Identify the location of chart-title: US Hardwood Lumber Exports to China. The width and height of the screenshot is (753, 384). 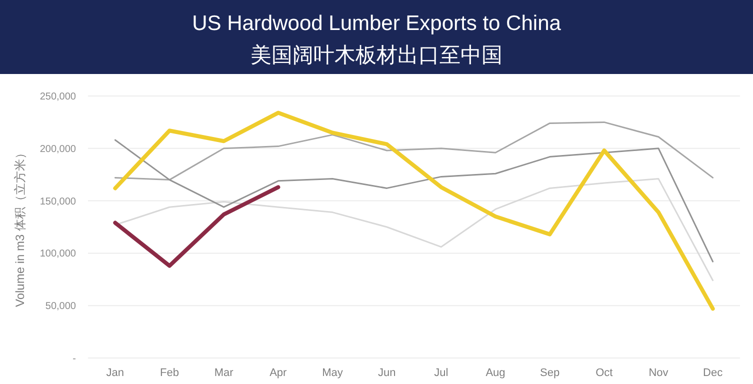
(377, 23).